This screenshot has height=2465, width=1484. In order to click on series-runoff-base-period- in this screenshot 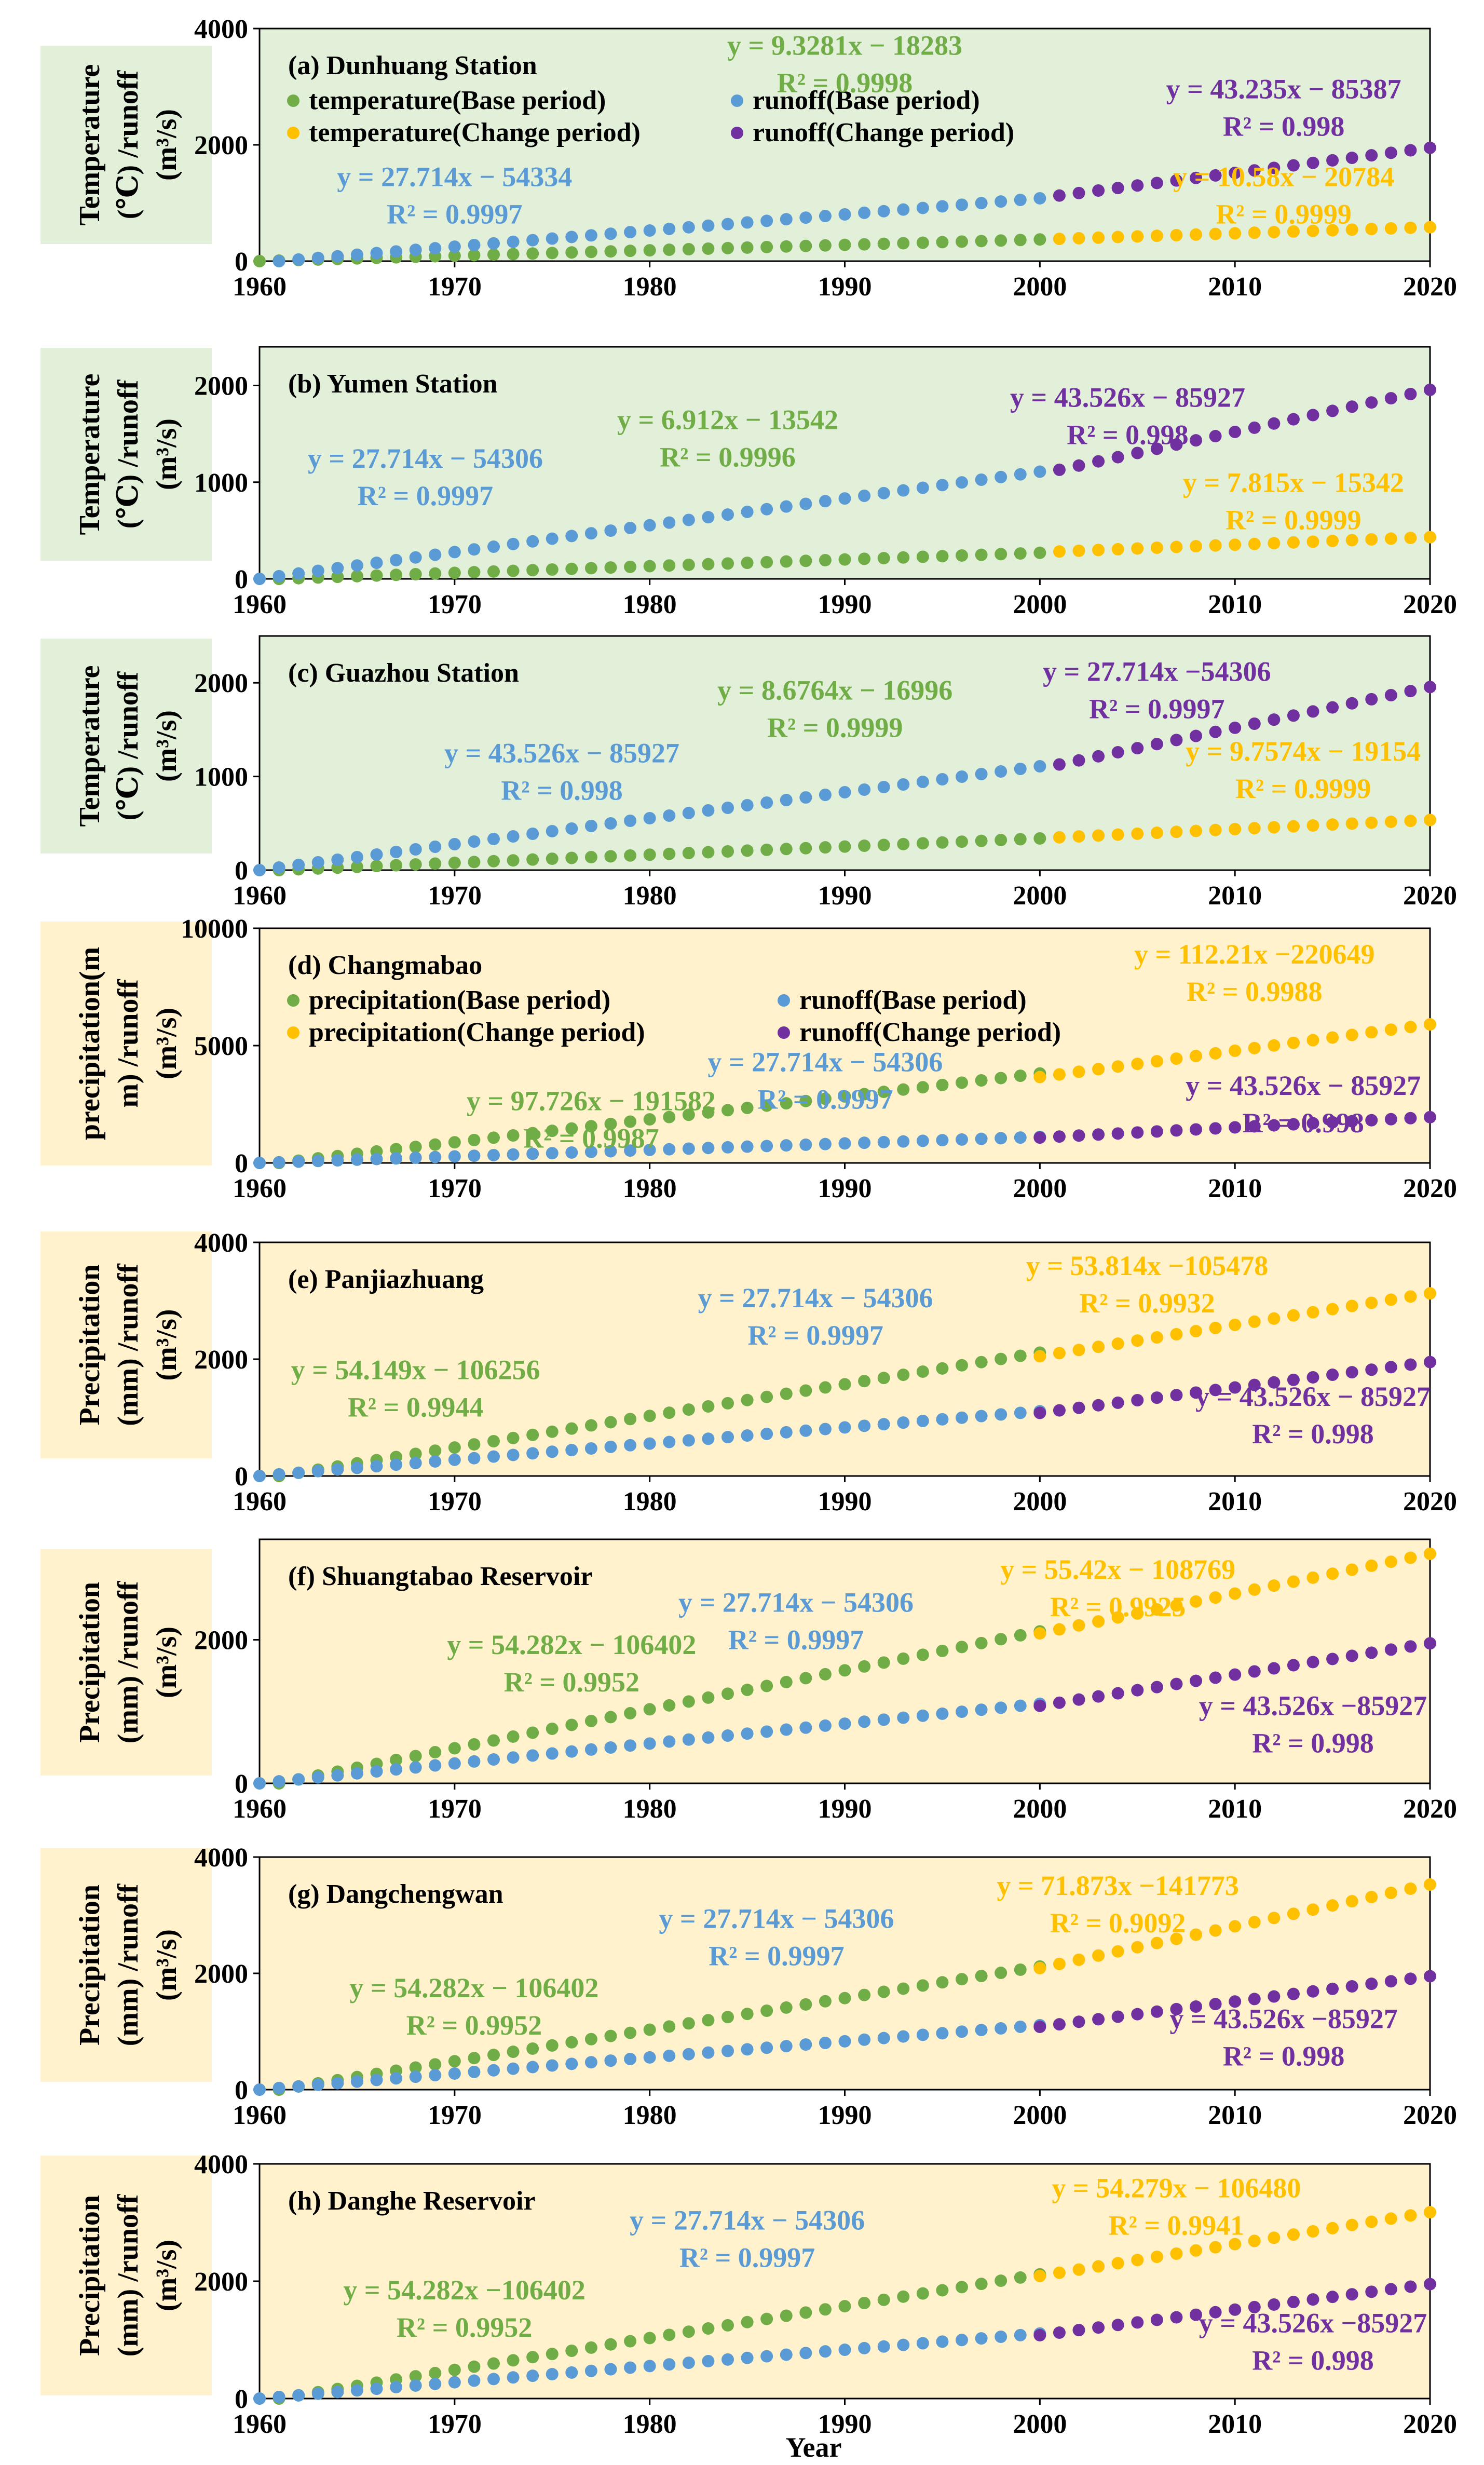, I will do `click(649, 818)`.